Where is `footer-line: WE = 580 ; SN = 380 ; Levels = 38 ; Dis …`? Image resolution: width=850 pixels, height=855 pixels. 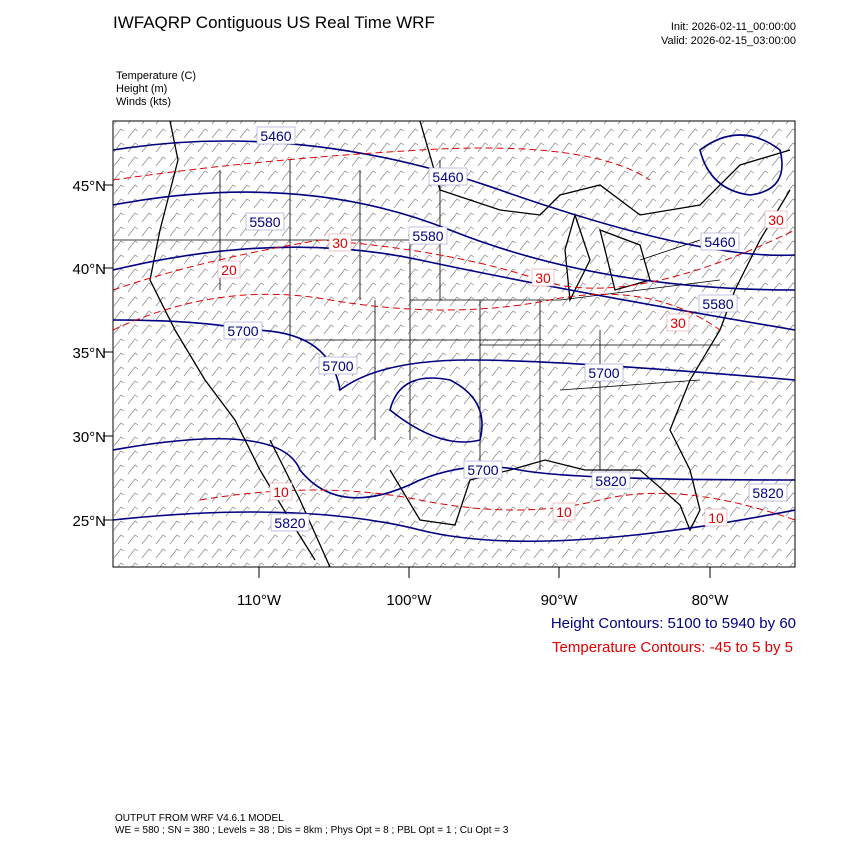 footer-line: WE = 580 ; SN = 380 ; Levels = 38 ; Dis … is located at coordinates (312, 830).